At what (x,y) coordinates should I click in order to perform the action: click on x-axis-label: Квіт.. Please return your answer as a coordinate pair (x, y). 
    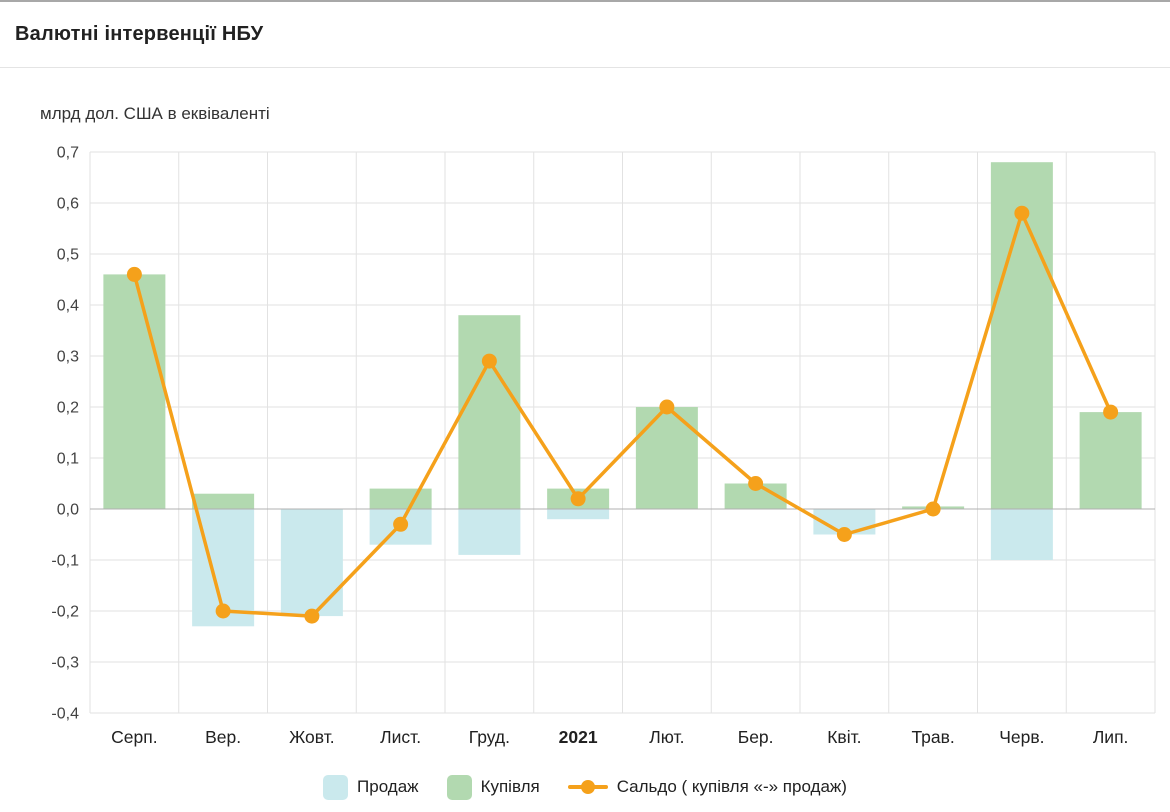
    Looking at the image, I should click on (844, 737).